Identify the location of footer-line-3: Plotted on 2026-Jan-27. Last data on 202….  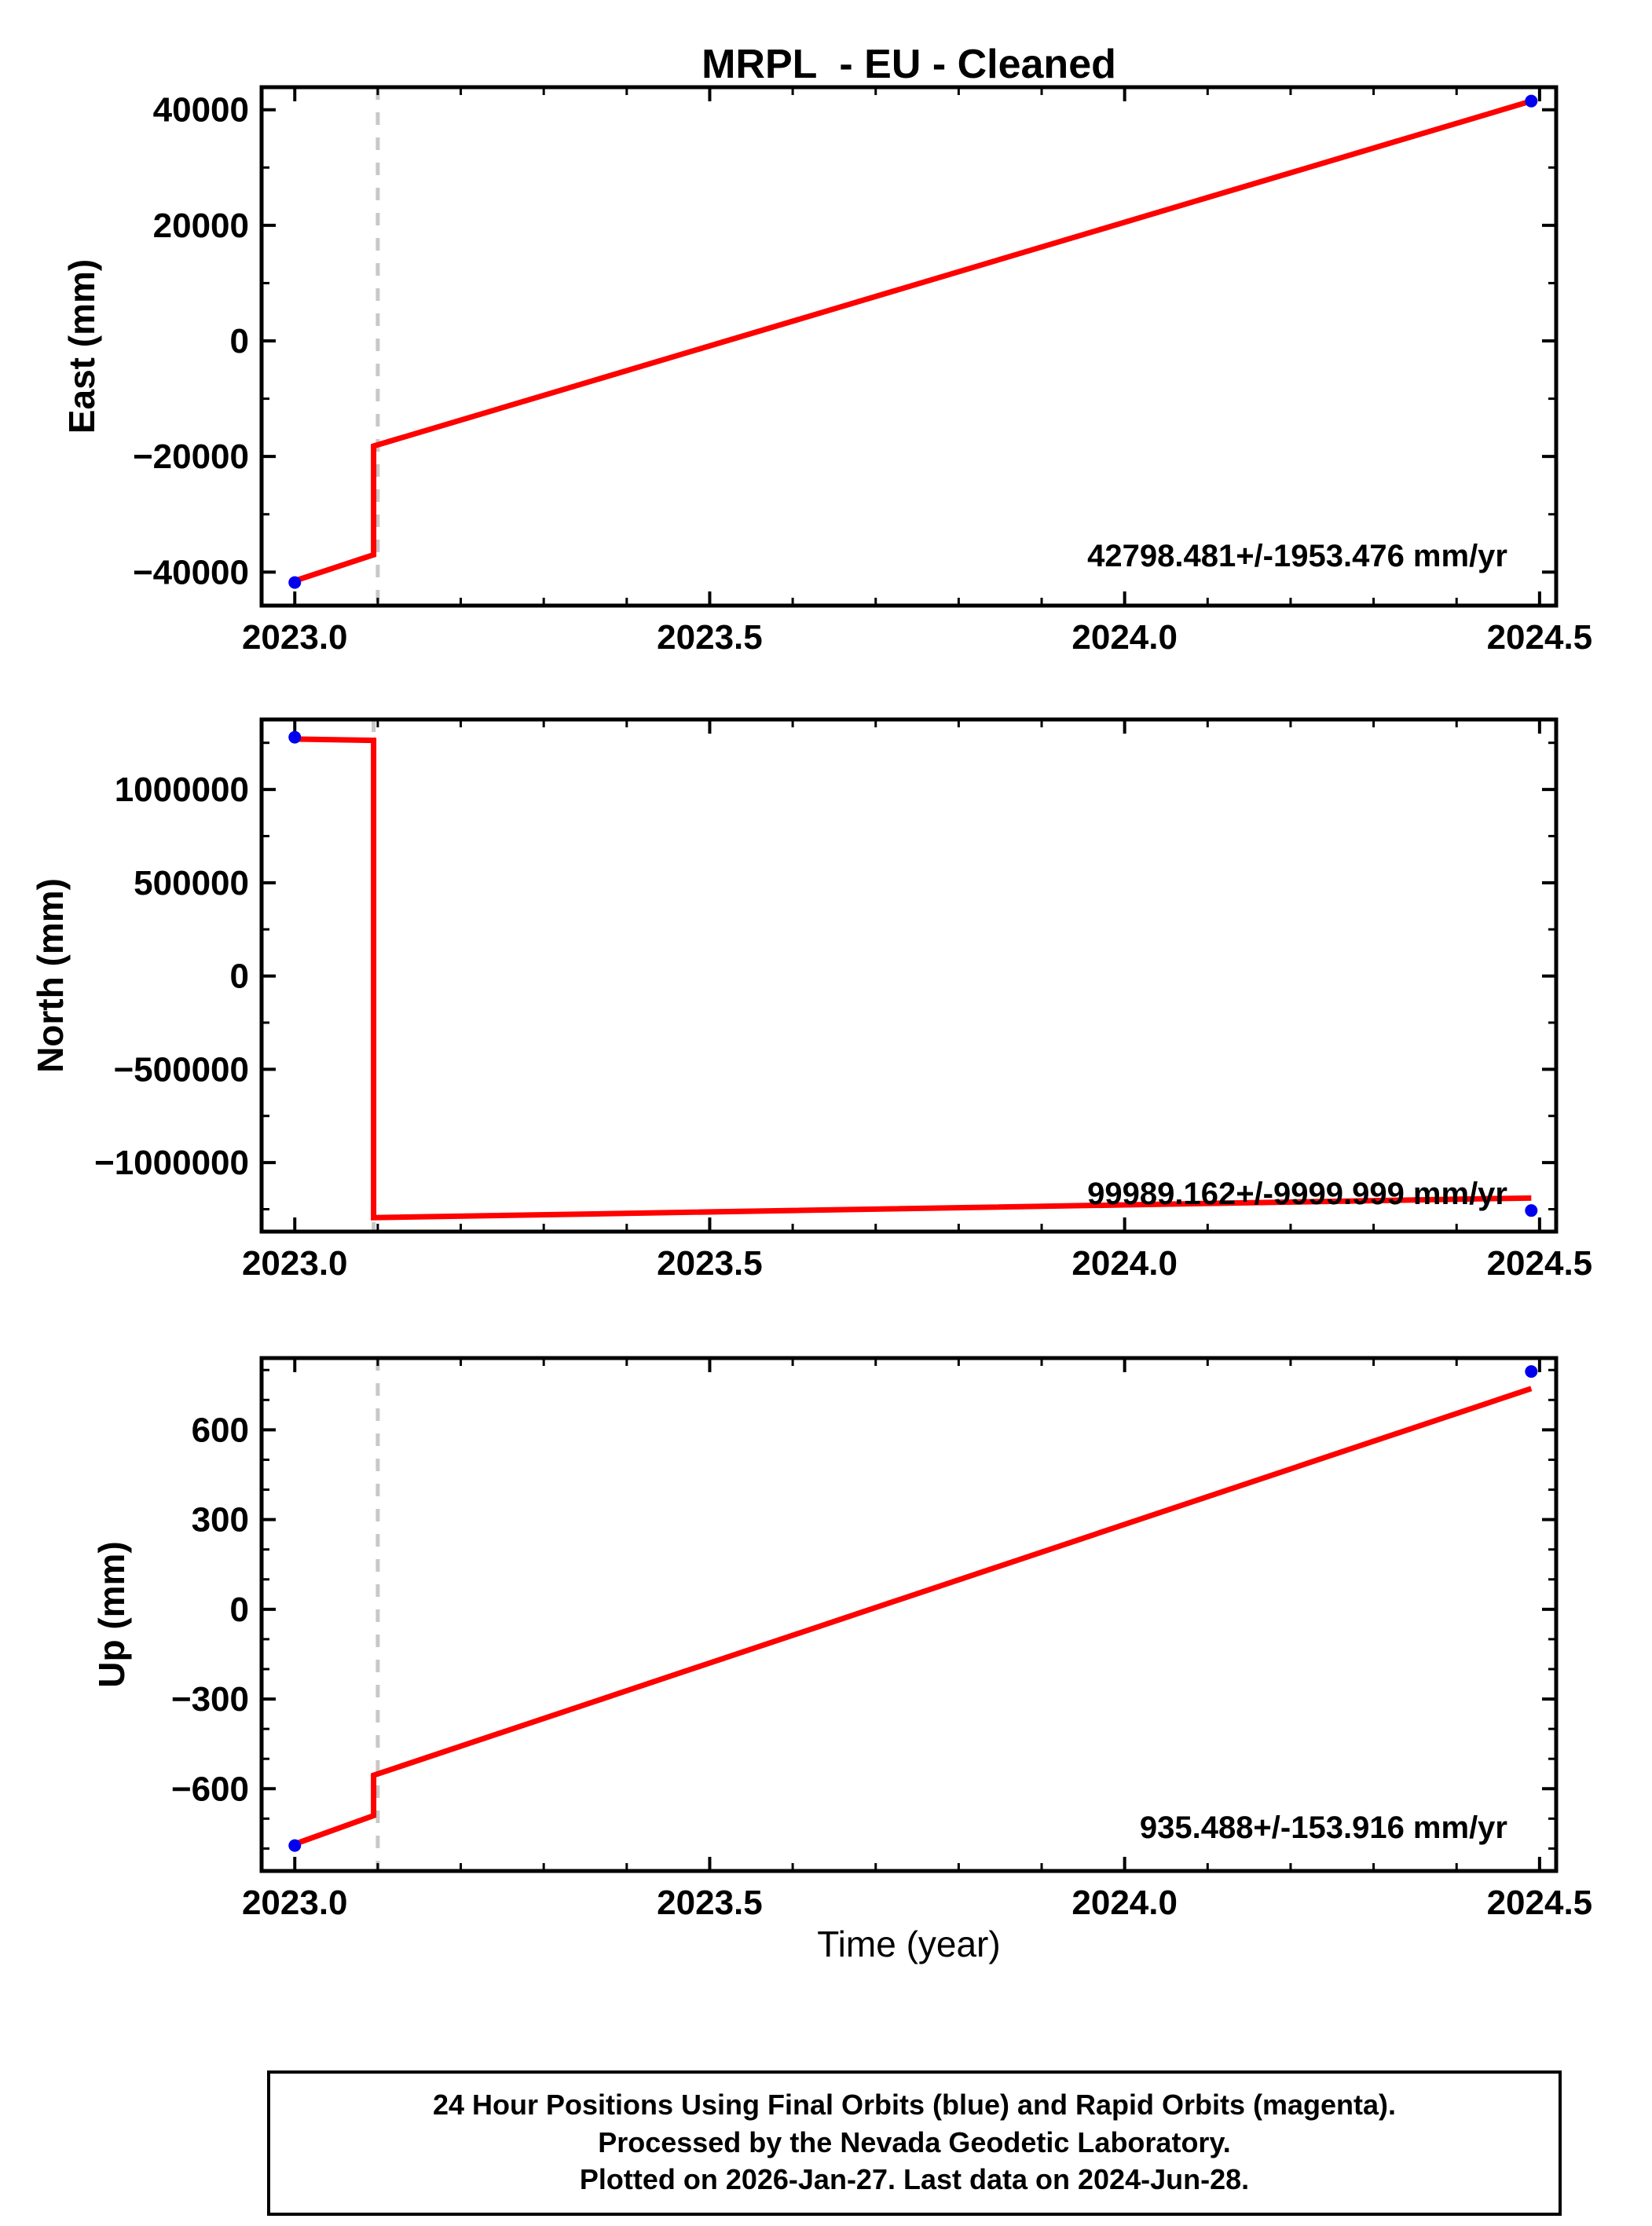
(914, 2179).